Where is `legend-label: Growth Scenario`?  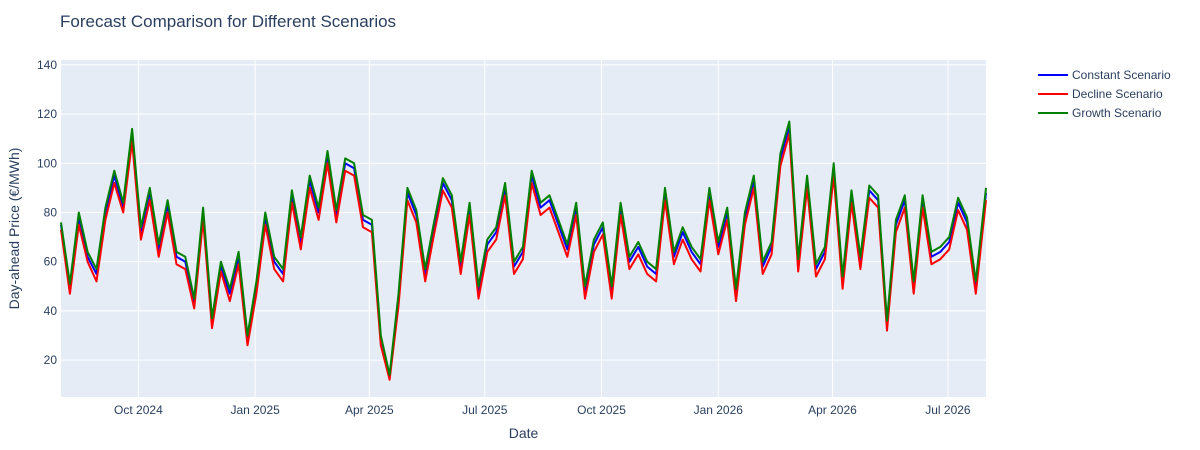 legend-label: Growth Scenario is located at coordinates (1117, 113).